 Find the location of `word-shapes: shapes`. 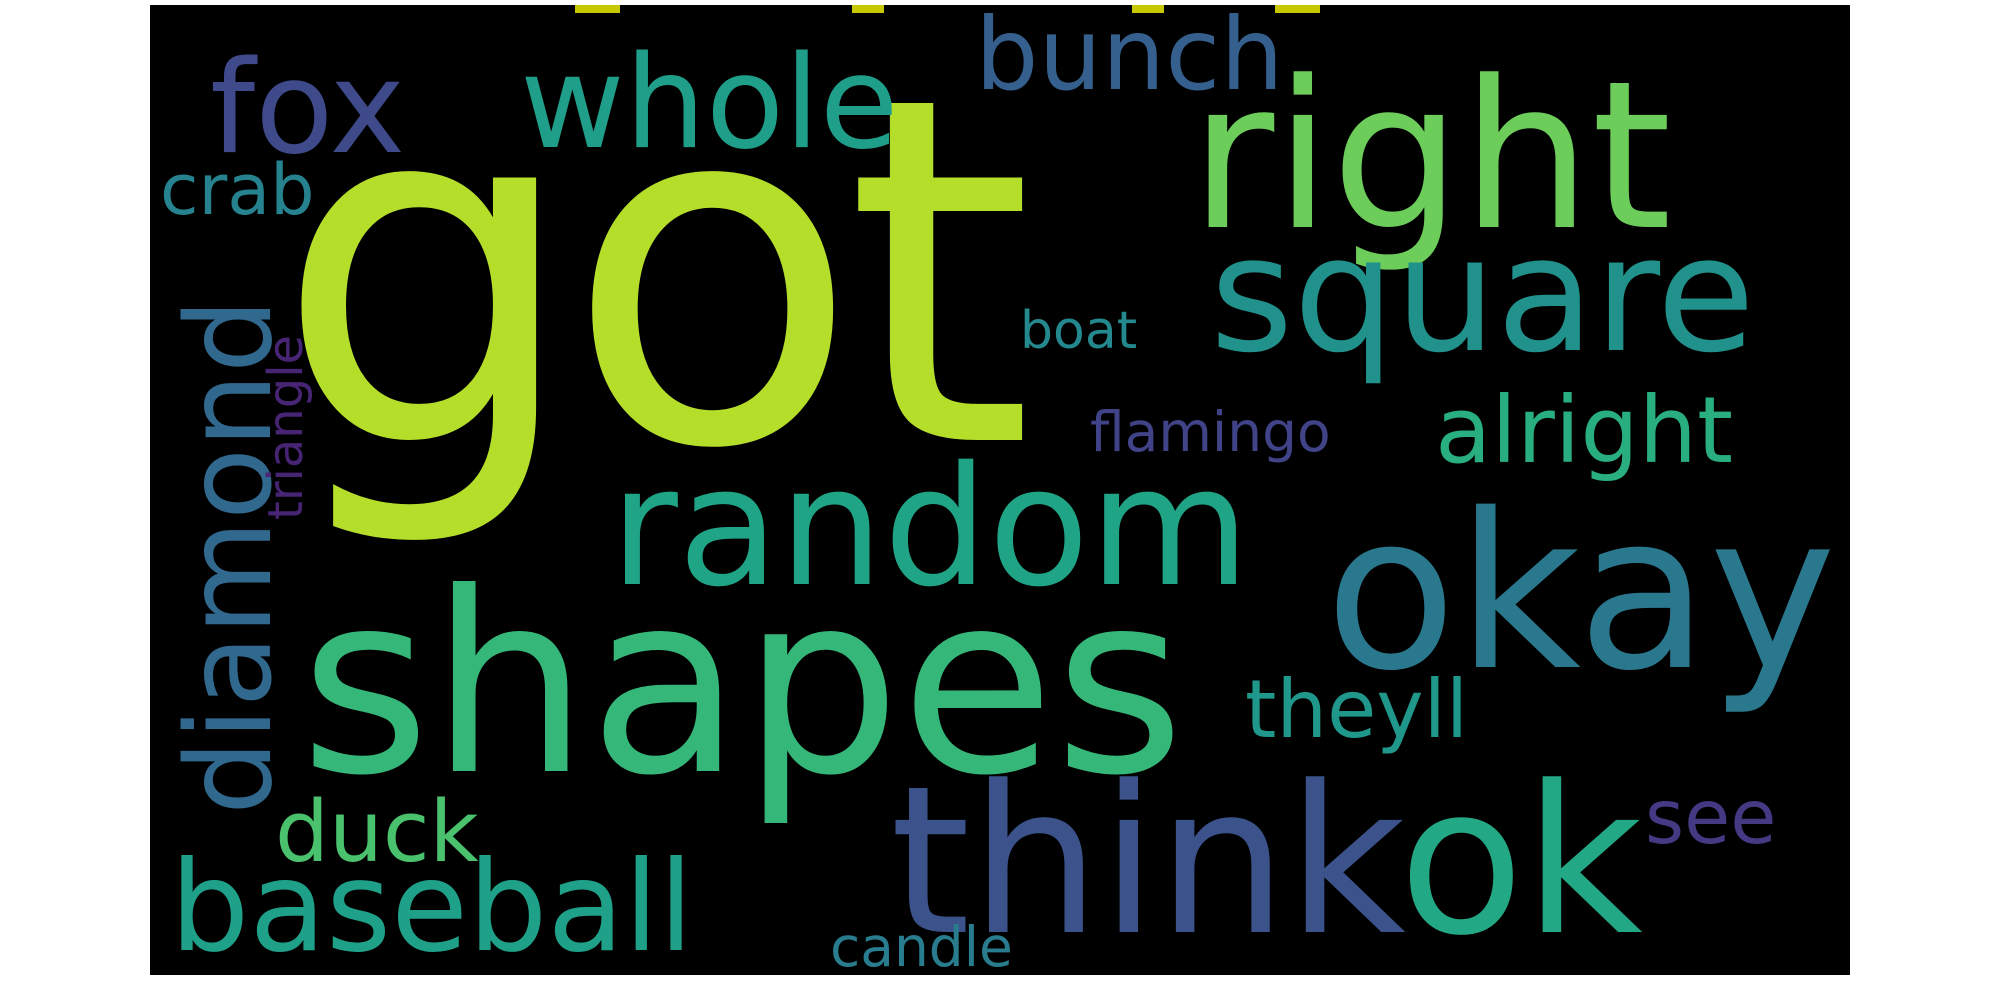

word-shapes: shapes is located at coordinates (742, 684).